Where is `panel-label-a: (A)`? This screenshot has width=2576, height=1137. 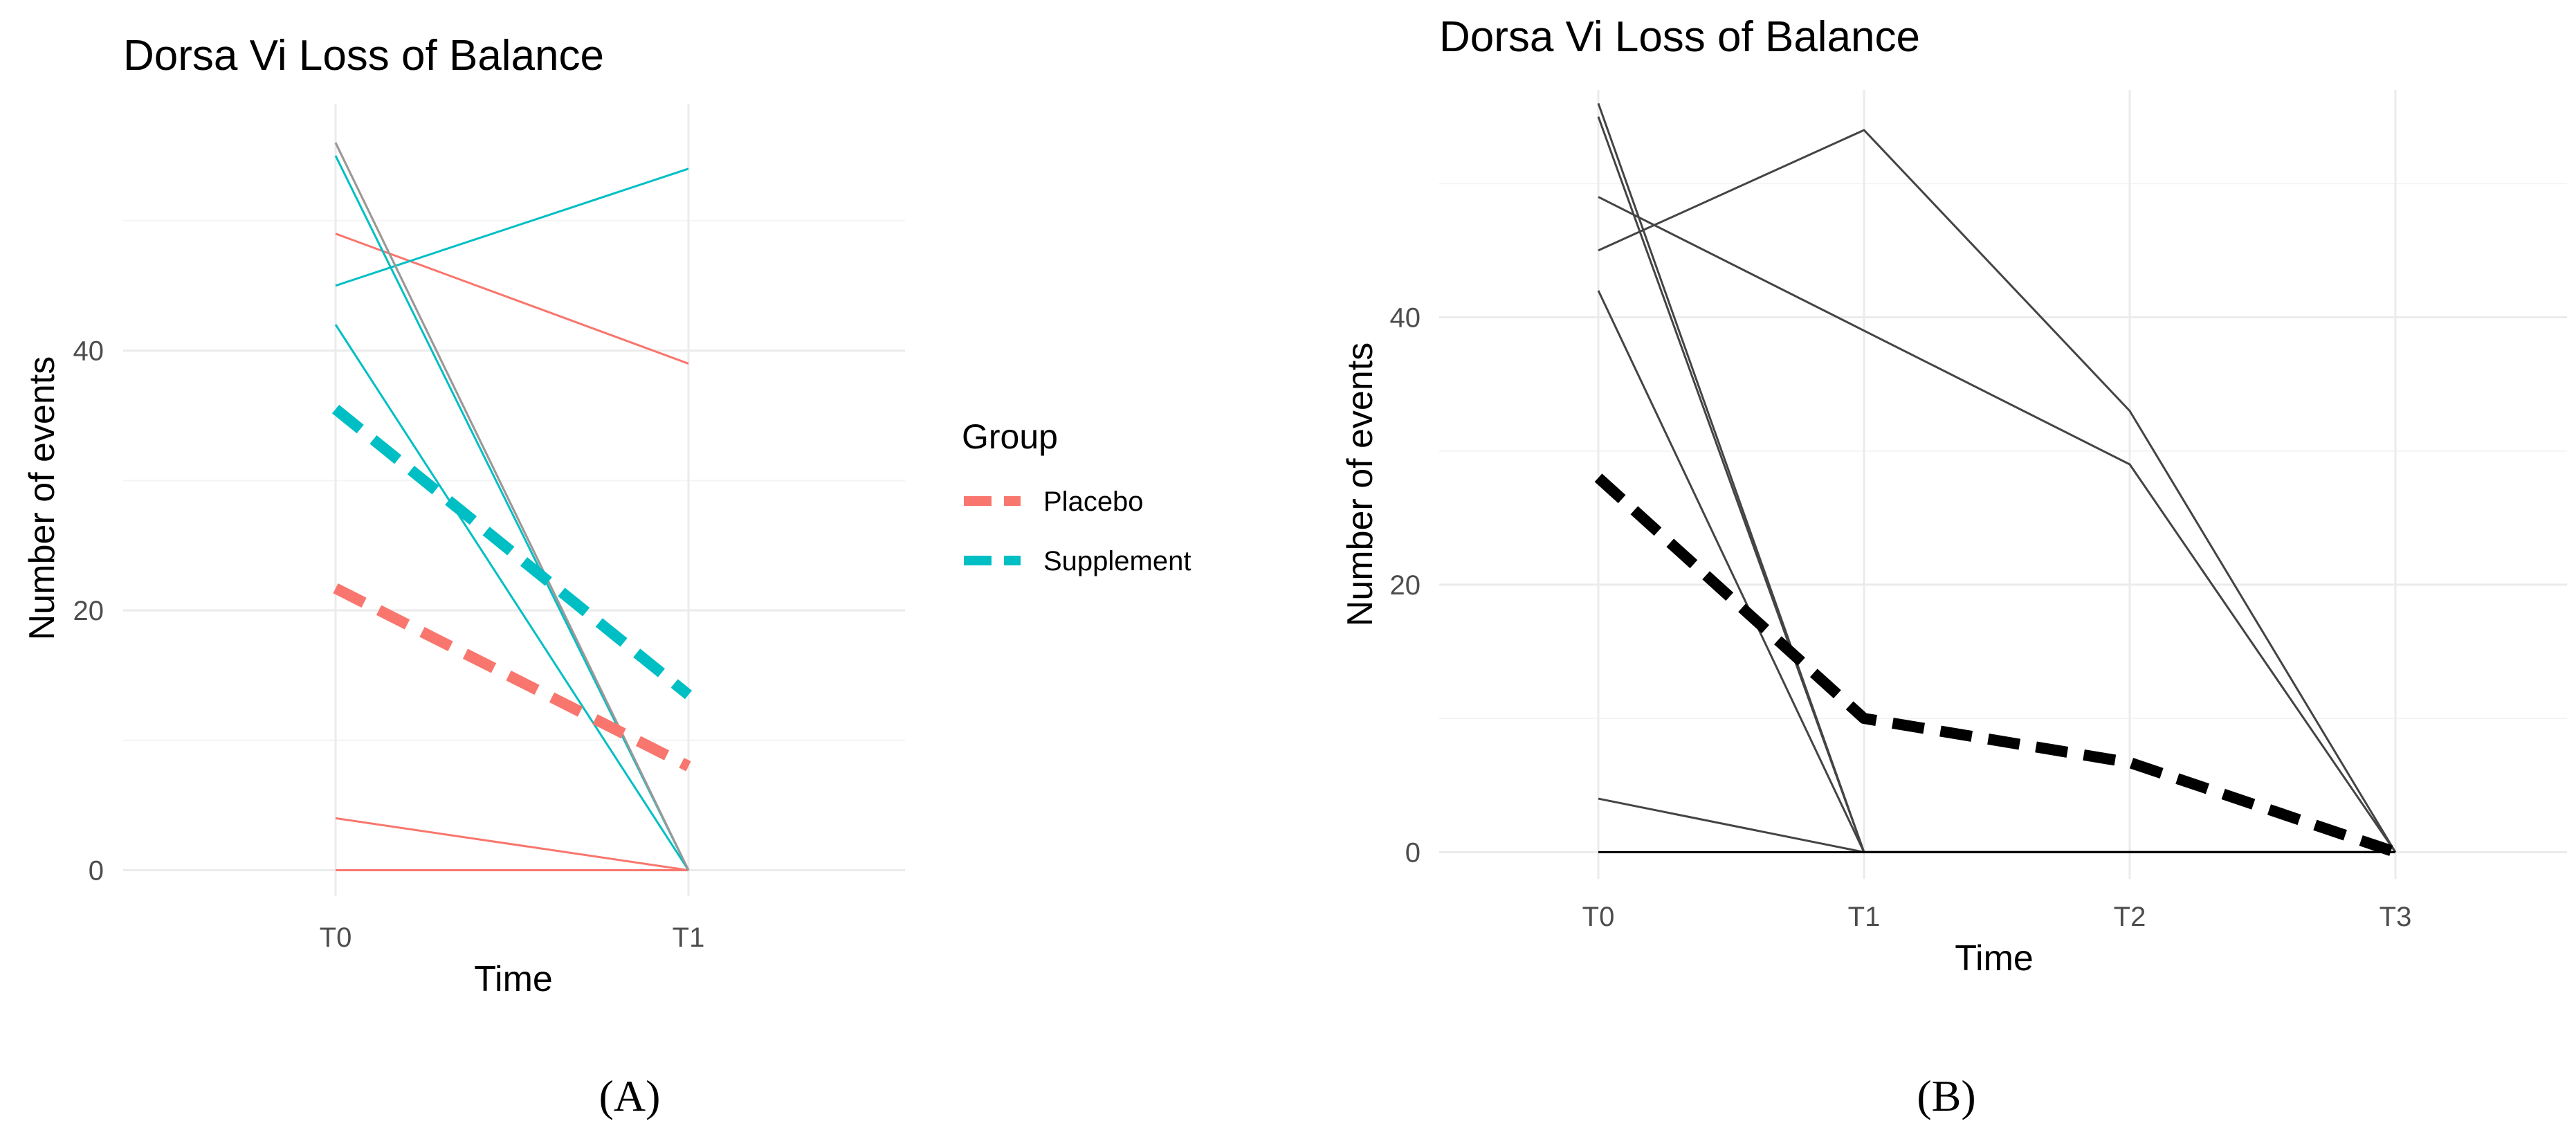 panel-label-a: (A) is located at coordinates (630, 1095).